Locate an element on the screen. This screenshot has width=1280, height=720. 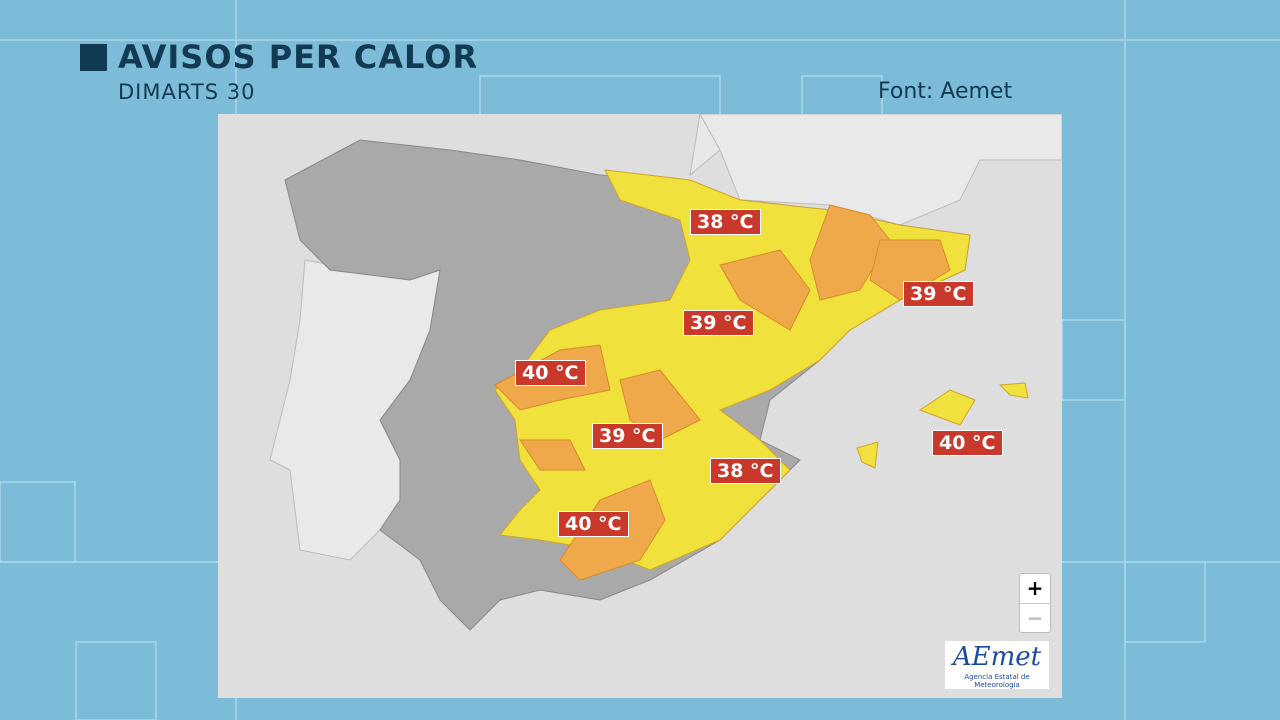
zoom-control: + − is located at coordinates (1035, 603).